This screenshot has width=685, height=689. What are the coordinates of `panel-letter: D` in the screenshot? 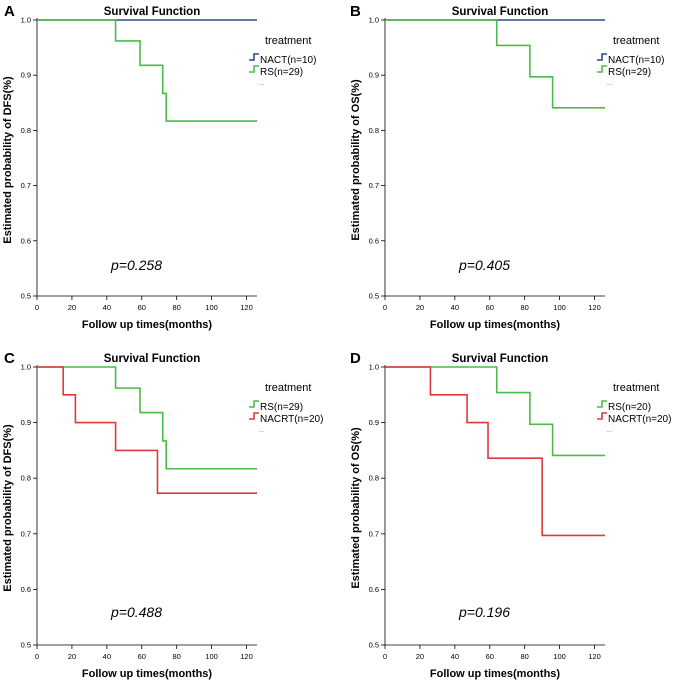 It's located at (355, 358).